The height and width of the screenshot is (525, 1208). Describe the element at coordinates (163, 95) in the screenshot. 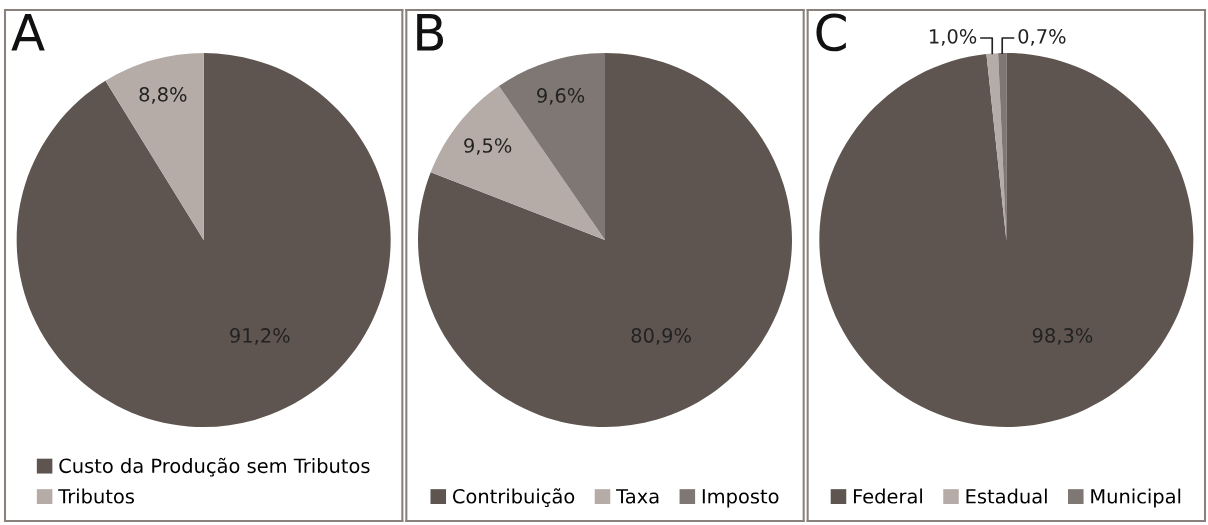

I see `data-label: 8,8%` at that location.